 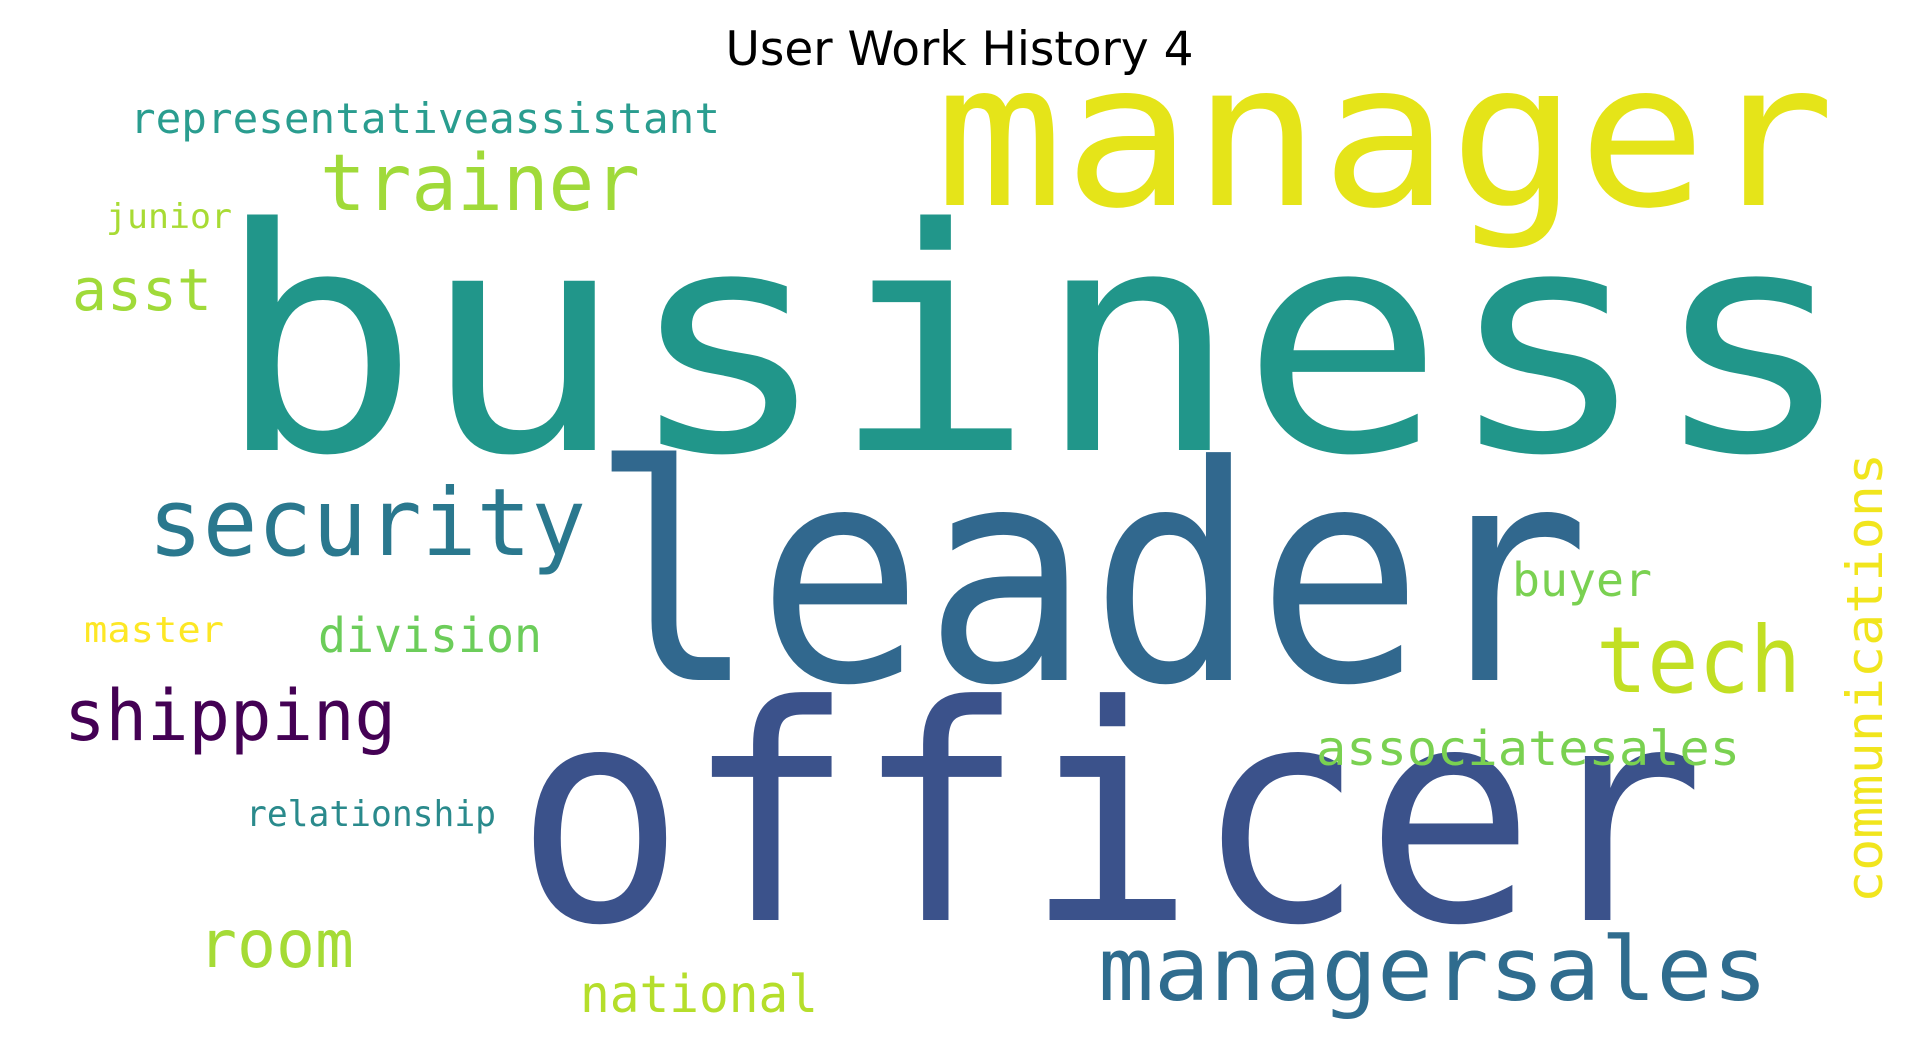 What do you see at coordinates (430, 636) in the screenshot?
I see `word-division: division` at bounding box center [430, 636].